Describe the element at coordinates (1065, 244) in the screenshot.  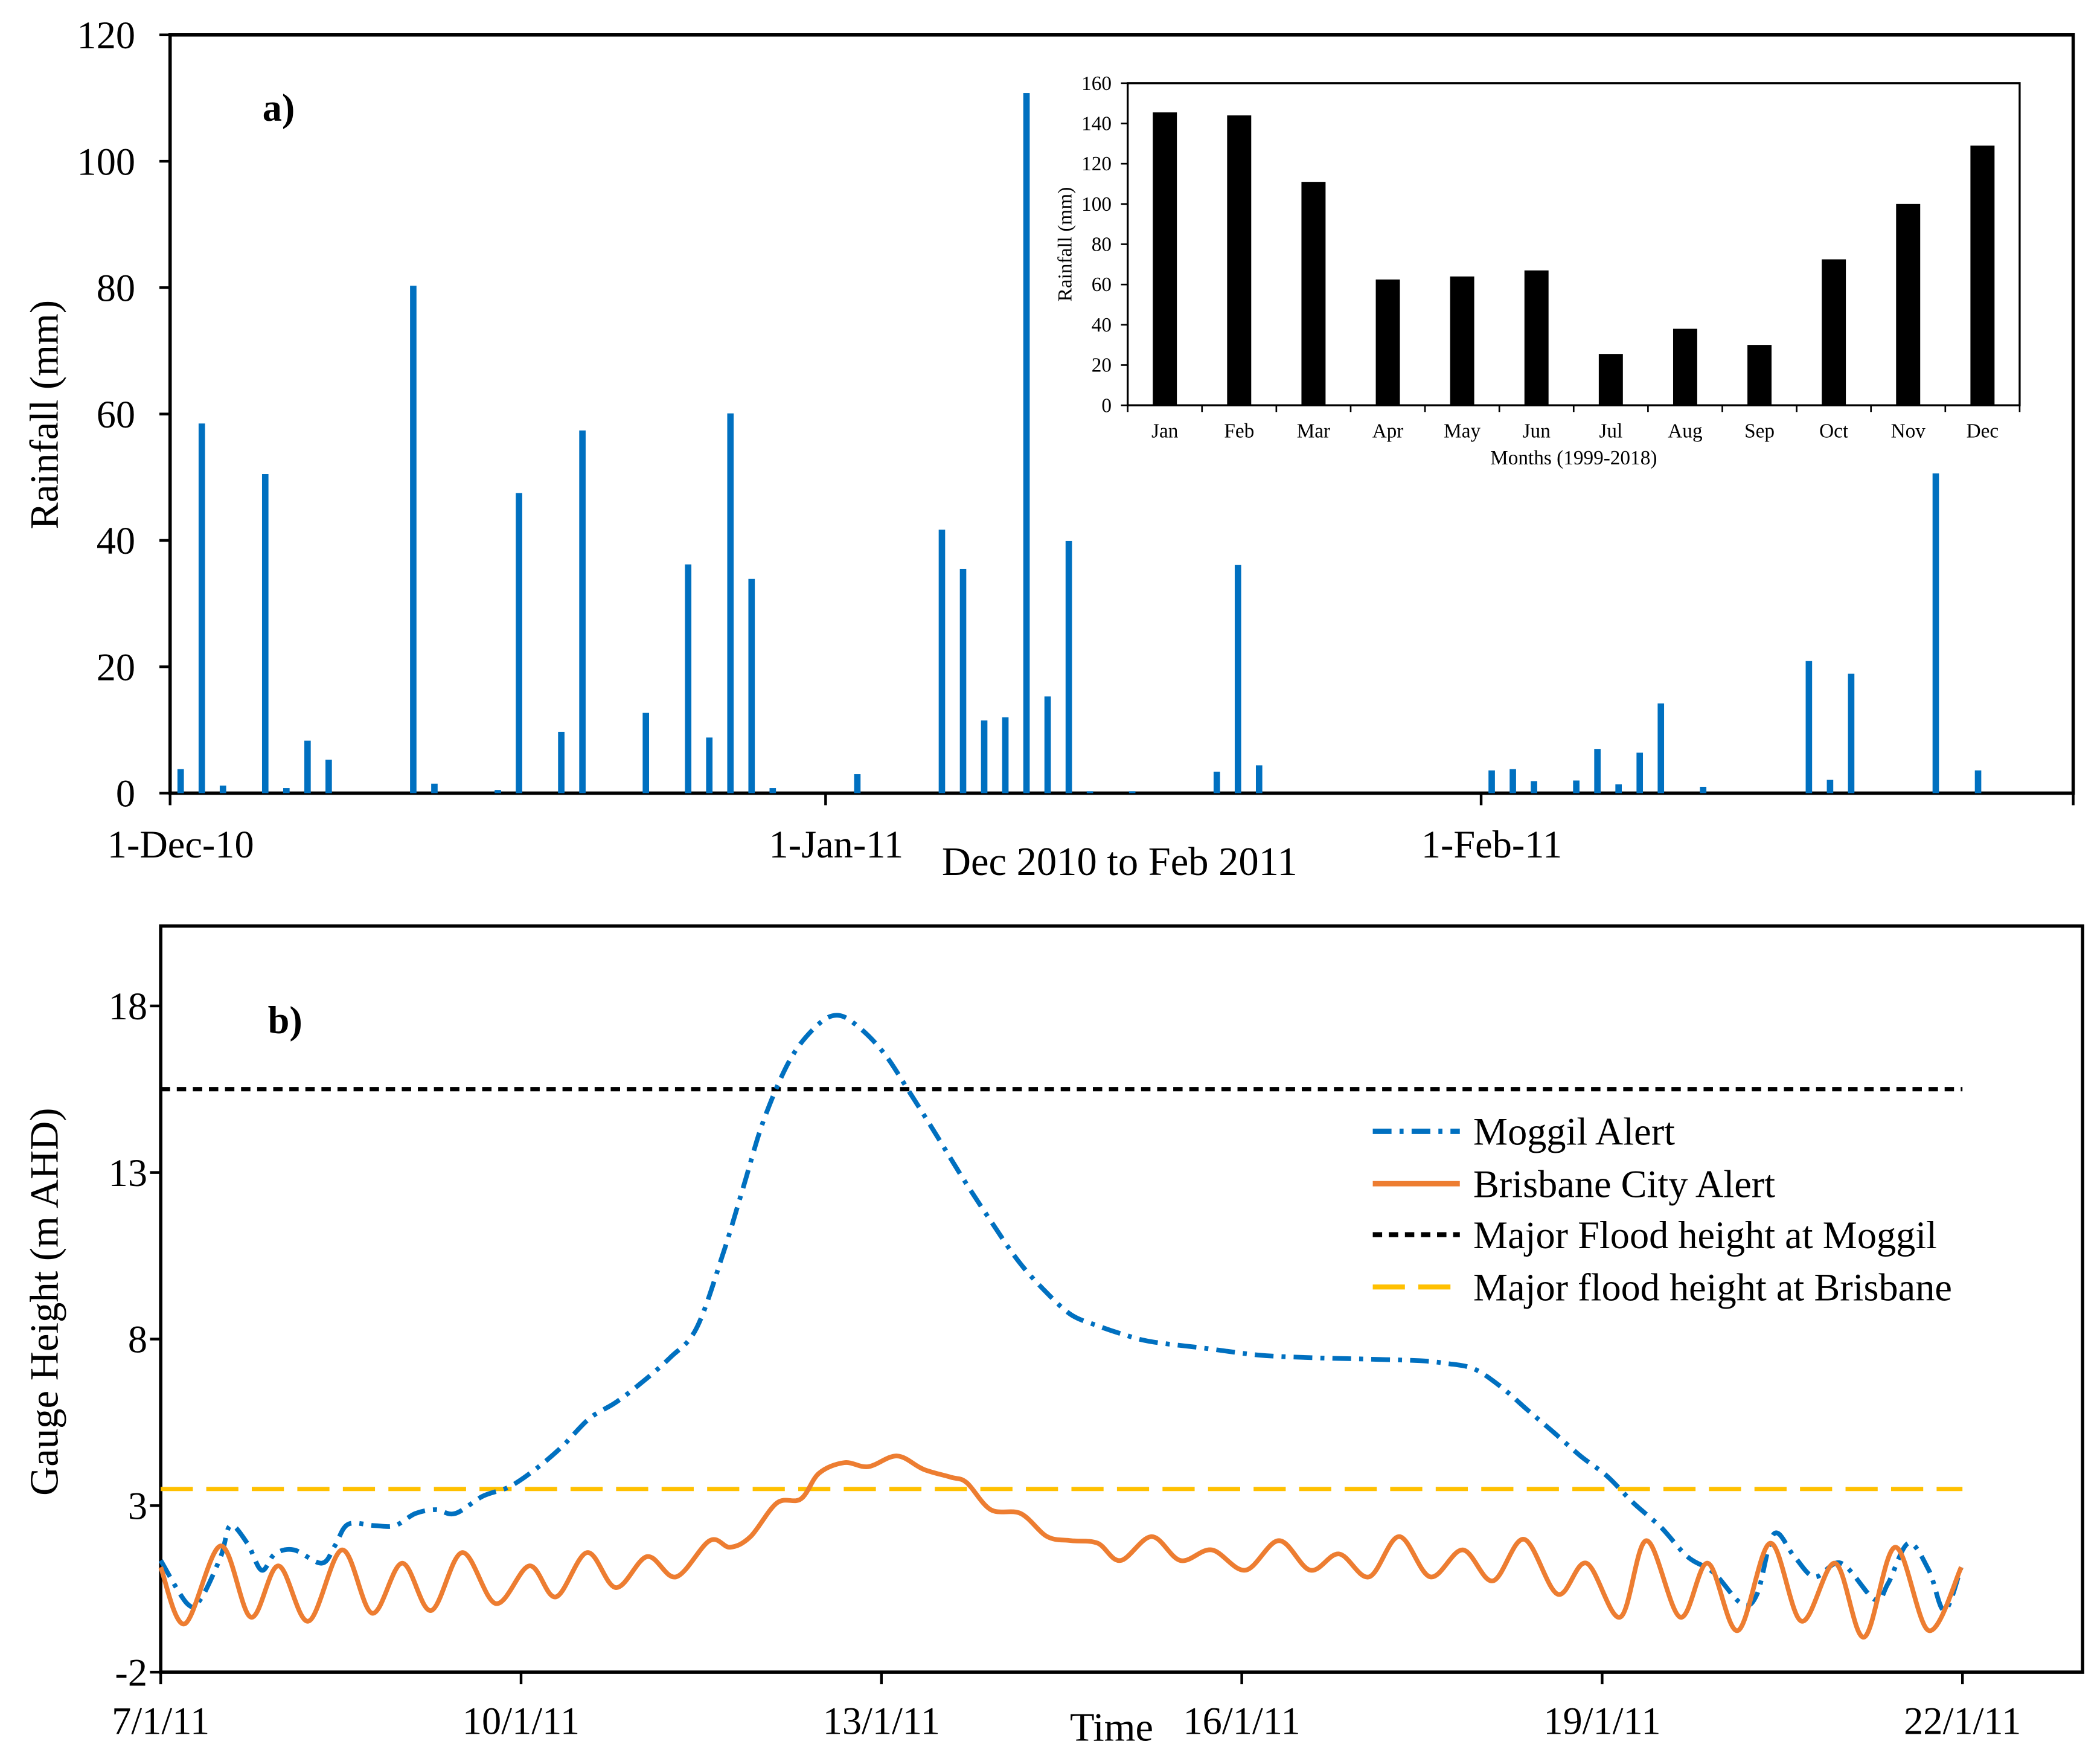
I see `inset-y-axis-title: Rainfall (mm)` at that location.